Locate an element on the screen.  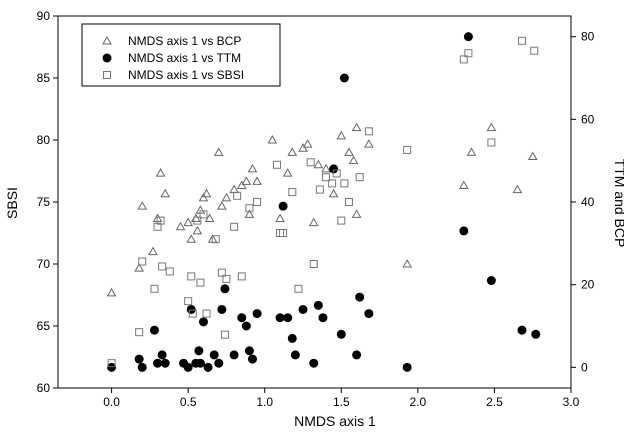
left-y-tick-label: 60 is located at coordinates (44, 388).